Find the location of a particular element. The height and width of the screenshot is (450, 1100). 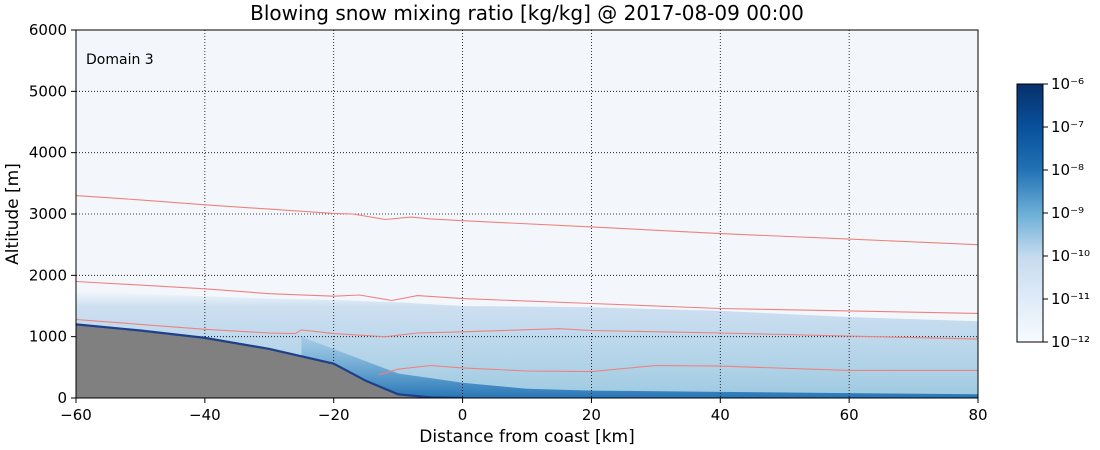

terrain-snow-edge is located at coordinates (269, 360).